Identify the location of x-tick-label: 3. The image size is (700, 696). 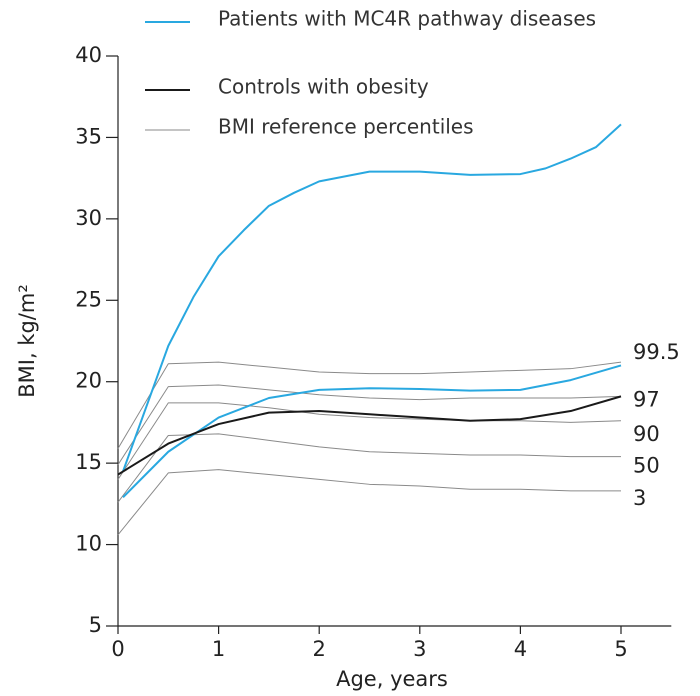
(419, 649).